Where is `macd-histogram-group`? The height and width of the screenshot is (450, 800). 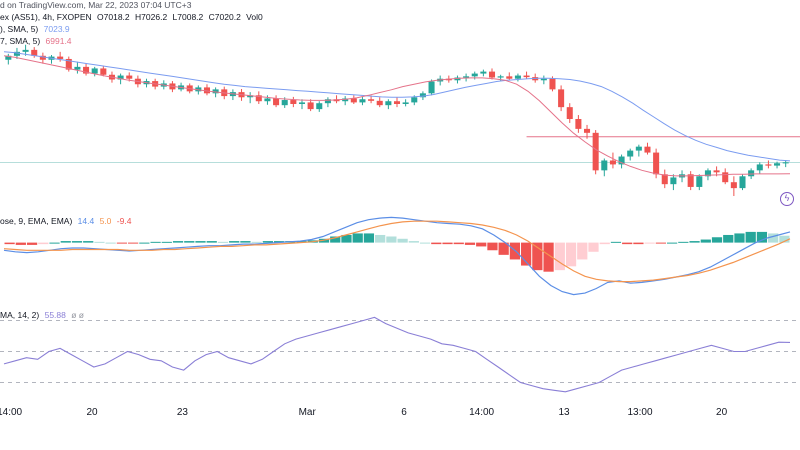
macd-histogram-group is located at coordinates (397, 251).